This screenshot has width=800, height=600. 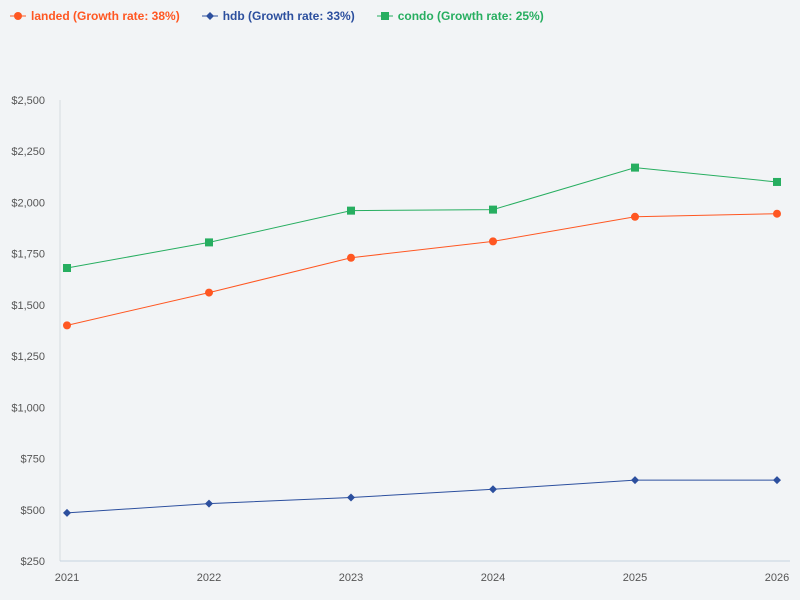 I want to click on y-tick-label: $500, so click(x=33, y=511).